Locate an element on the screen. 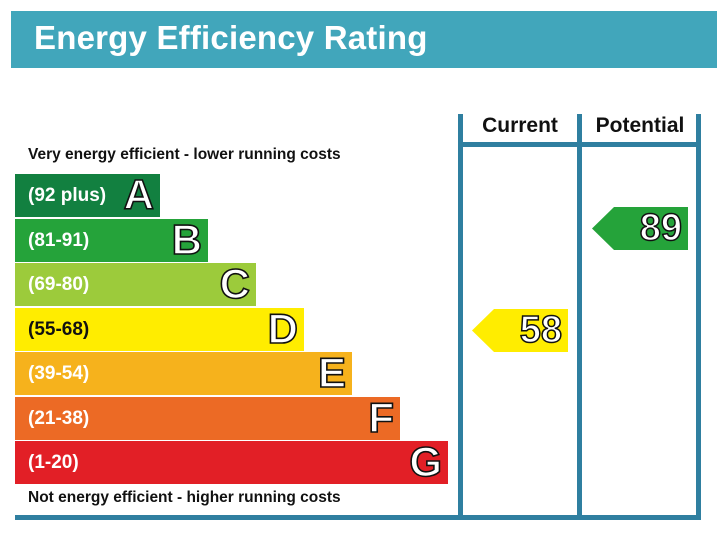 The width and height of the screenshot is (717, 539). header-bar: Energy Efficiency Rating is located at coordinates (364, 39).